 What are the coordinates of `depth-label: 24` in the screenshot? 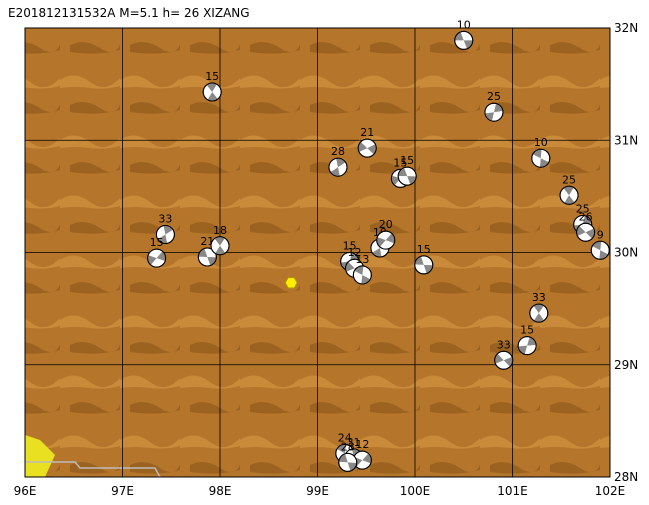 It's located at (345, 437).